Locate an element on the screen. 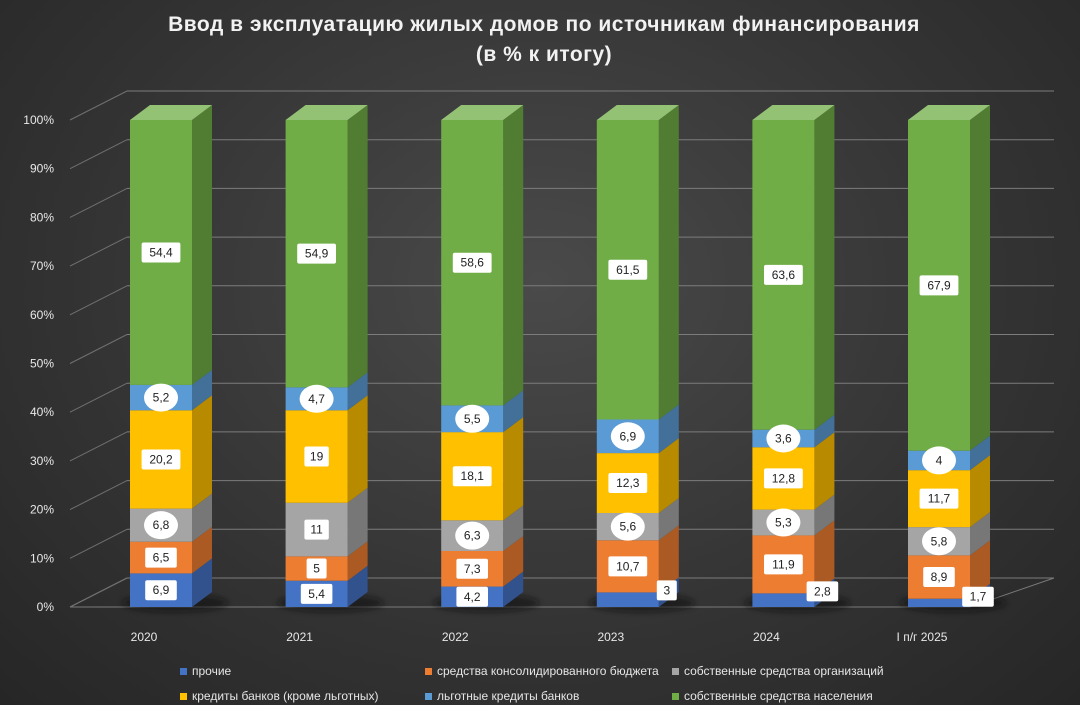 This screenshot has width=1080, height=705. data-label-text: 11,7 is located at coordinates (939, 499).